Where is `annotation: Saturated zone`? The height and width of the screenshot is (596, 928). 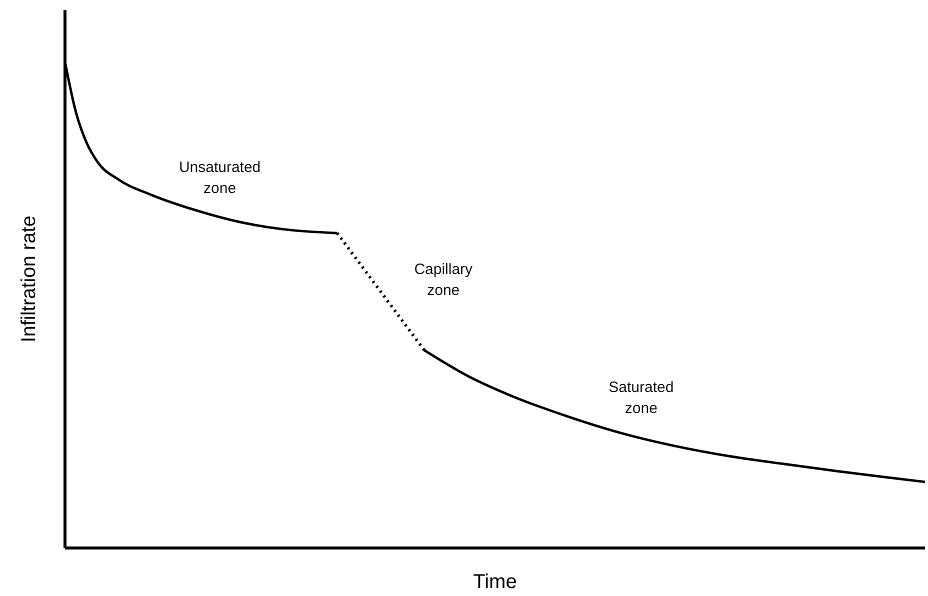 annotation: Saturated zone is located at coordinates (641, 399).